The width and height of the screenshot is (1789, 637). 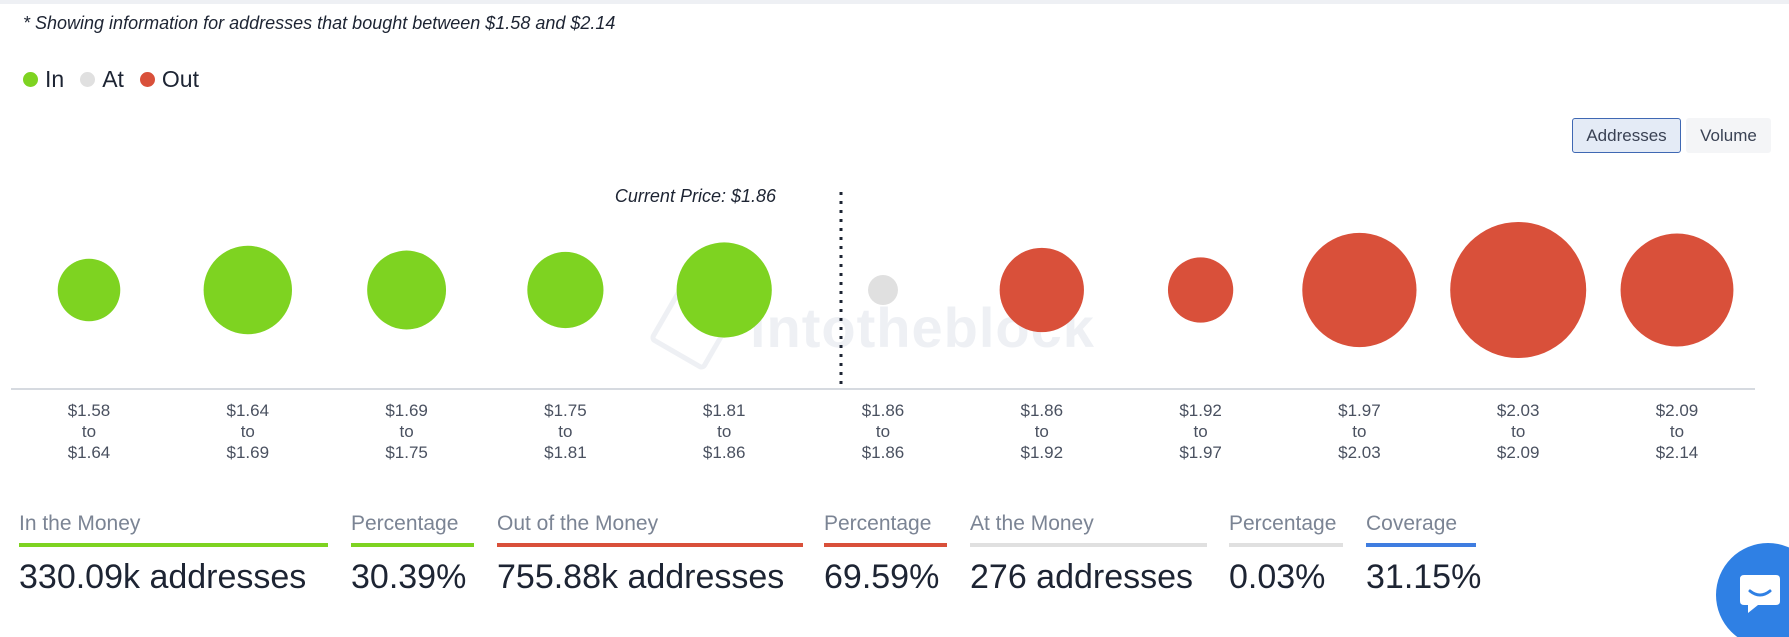 I want to click on tick-label-7-line-3: $1.92, so click(x=1042, y=452).